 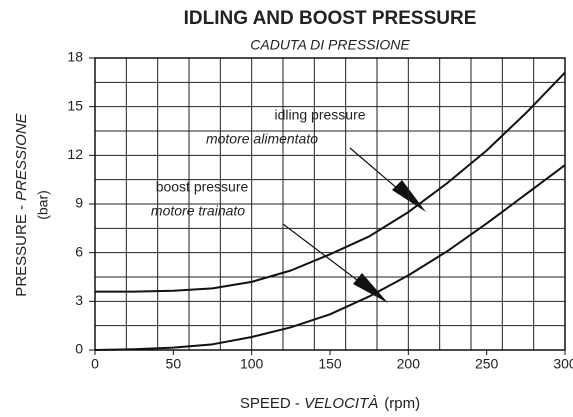 What do you see at coordinates (330, 18) in the screenshot?
I see `chart-title: IDLING AND BOOST PRESSURE` at bounding box center [330, 18].